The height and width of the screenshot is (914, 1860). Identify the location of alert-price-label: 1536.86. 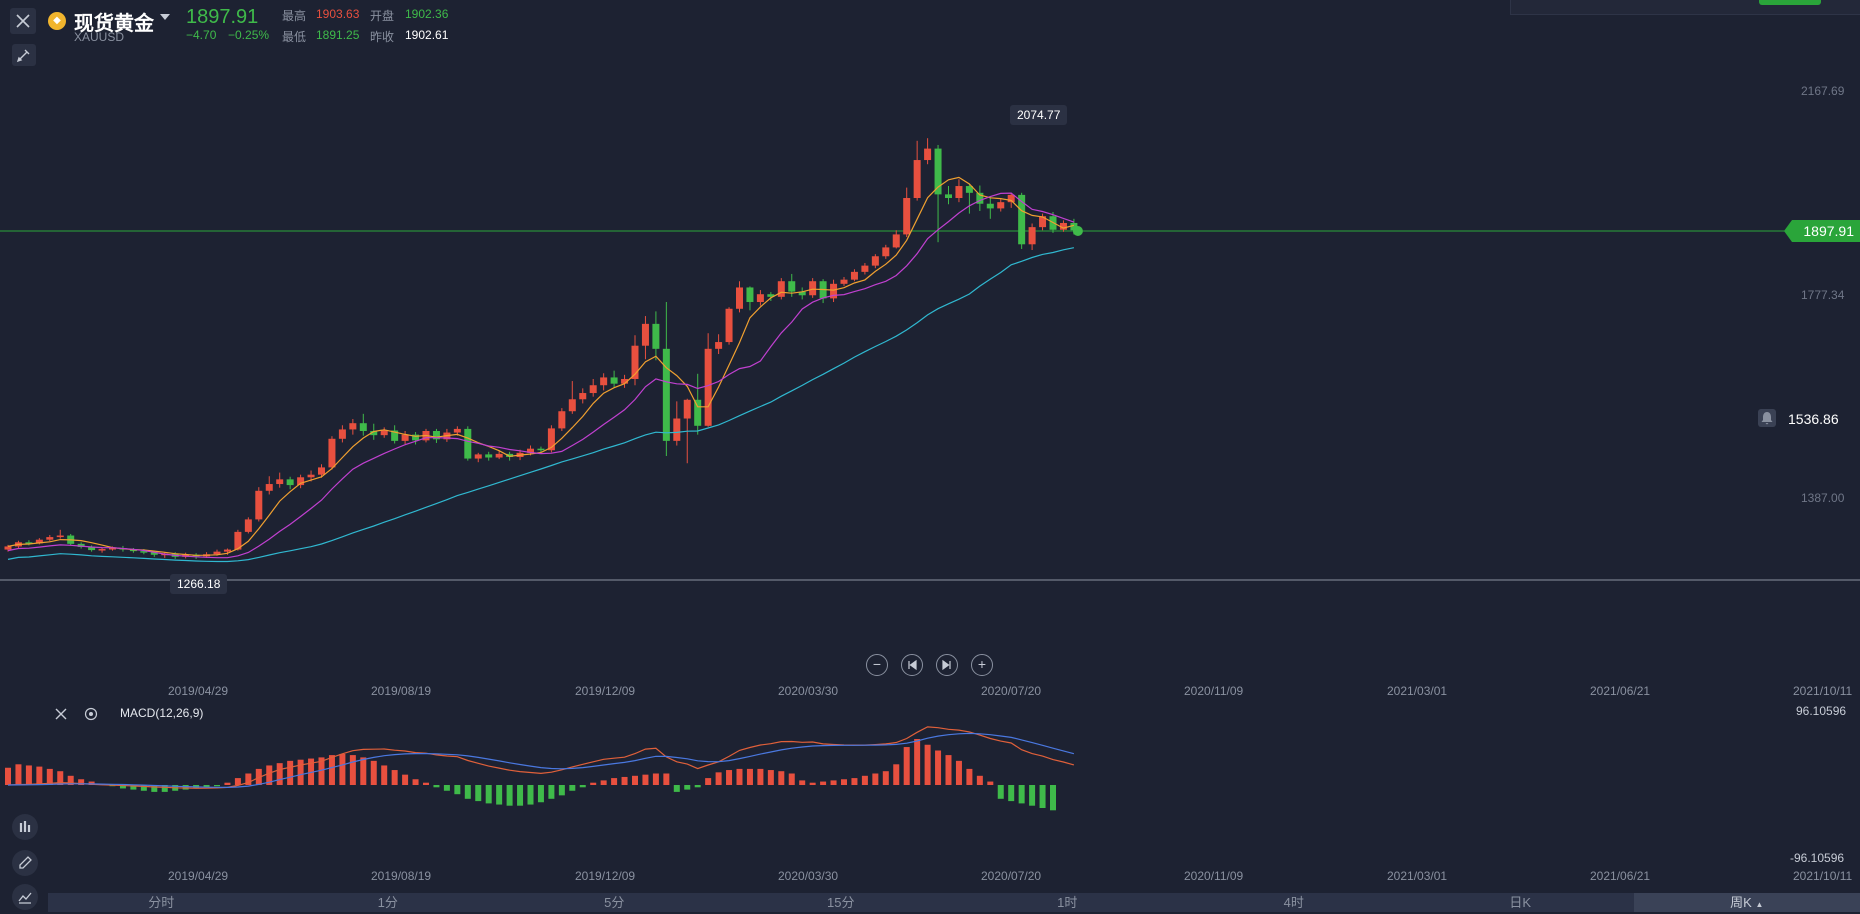
(1813, 419).